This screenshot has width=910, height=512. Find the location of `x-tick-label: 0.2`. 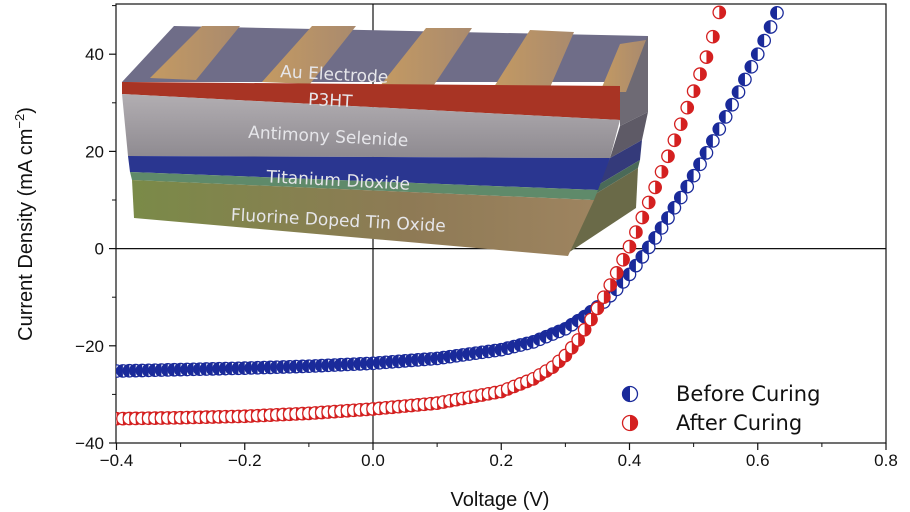

x-tick-label: 0.2 is located at coordinates (501, 460).